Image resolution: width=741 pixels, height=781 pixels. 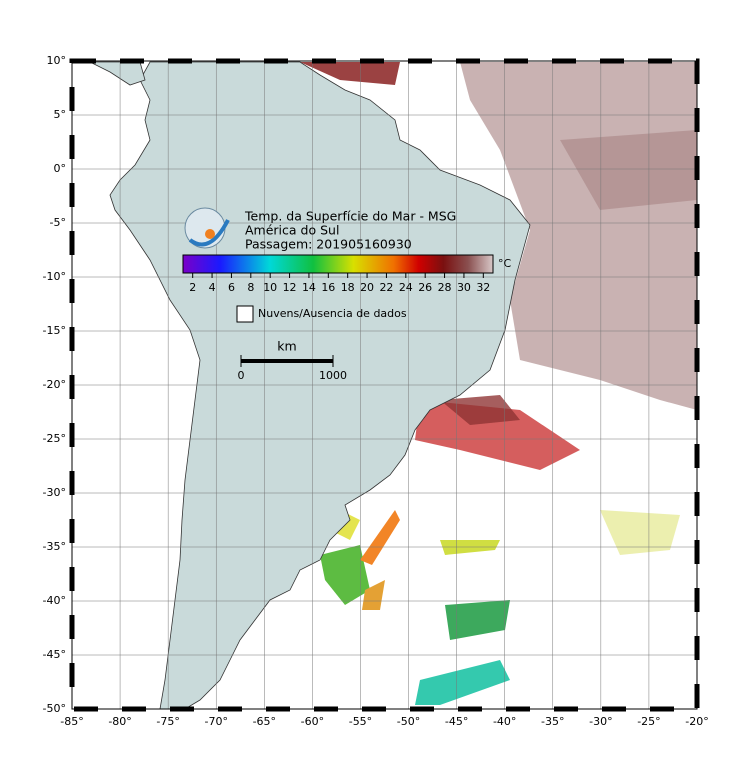 I want to click on lon-label: -85°, so click(x=71, y=721).